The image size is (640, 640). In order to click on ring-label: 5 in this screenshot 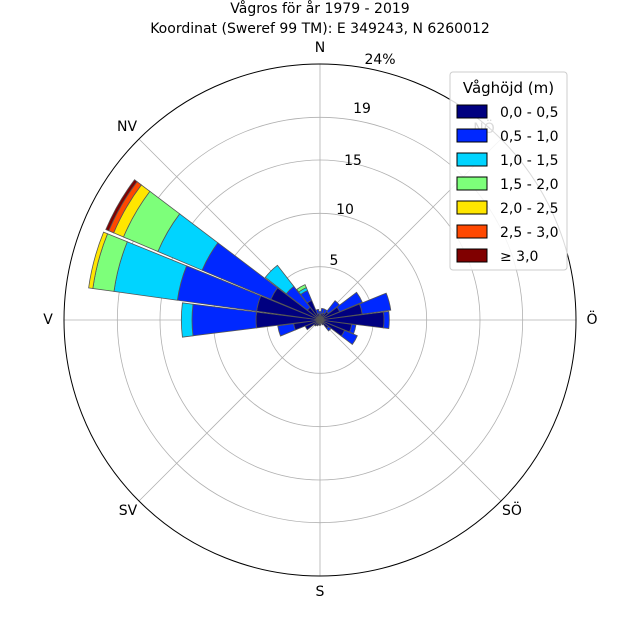, I will do `click(334, 261)`.